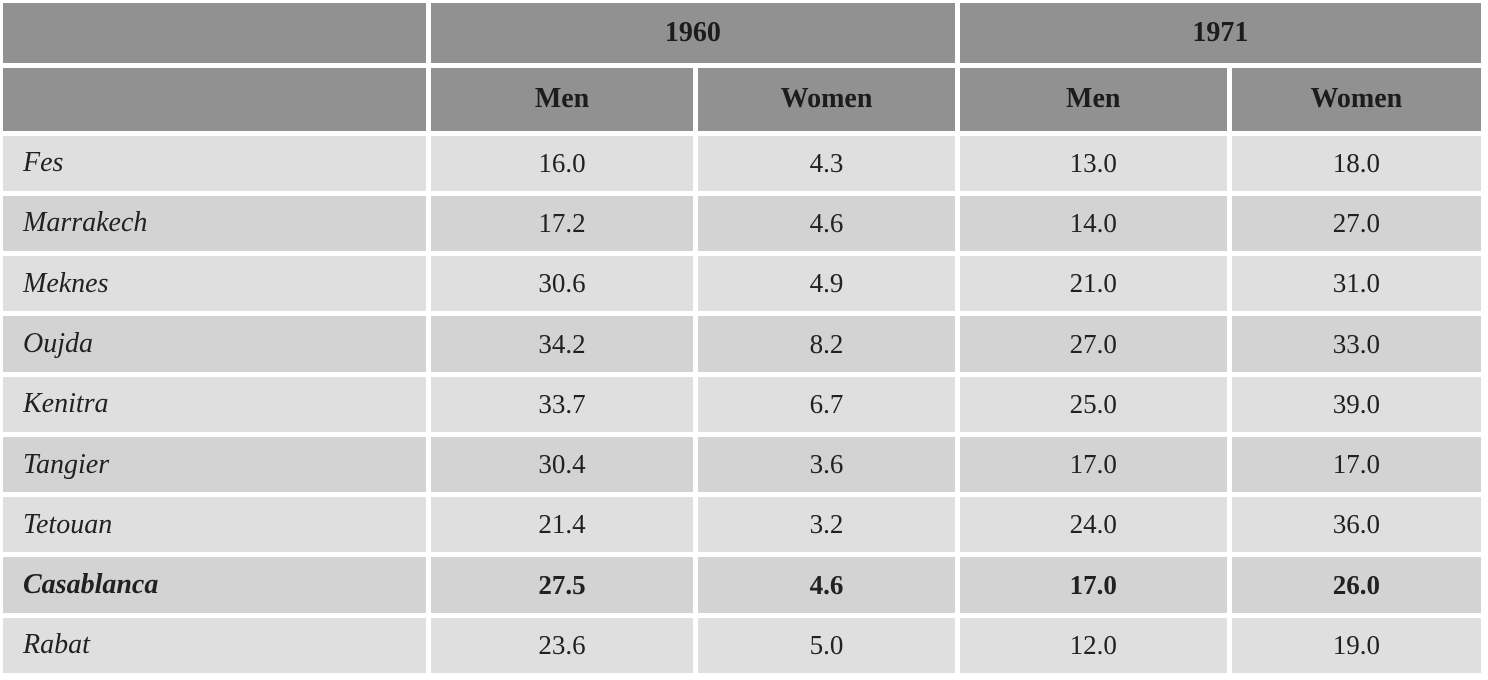 Image resolution: width=1488 pixels, height=680 pixels. I want to click on value-cell: 18.0, so click(1356, 163).